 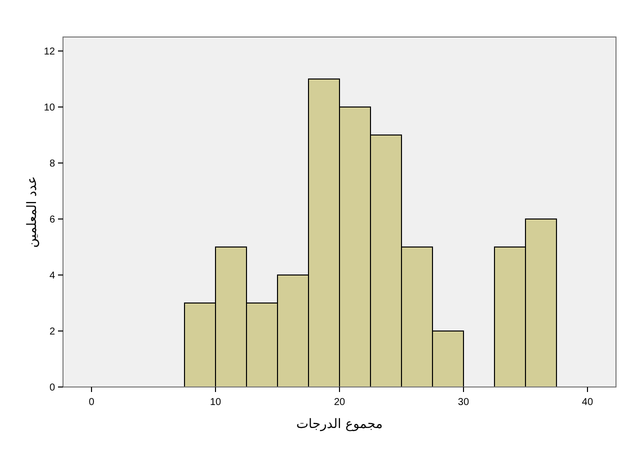 What do you see at coordinates (52, 220) in the screenshot?
I see `y-tick-label: 6` at bounding box center [52, 220].